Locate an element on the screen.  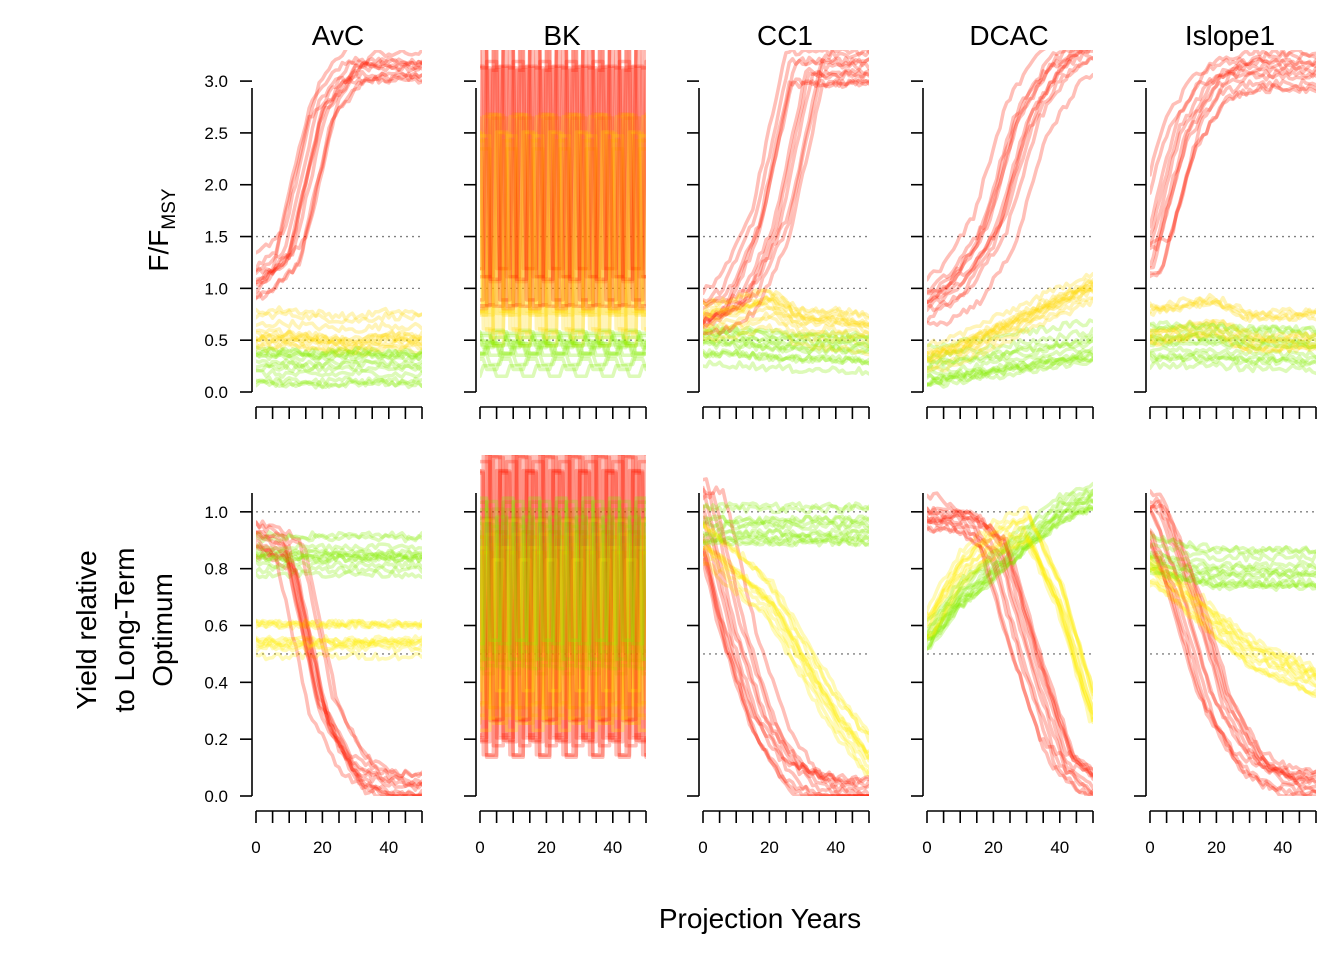
y-tick-label: 0.5 is located at coordinates (216, 340).